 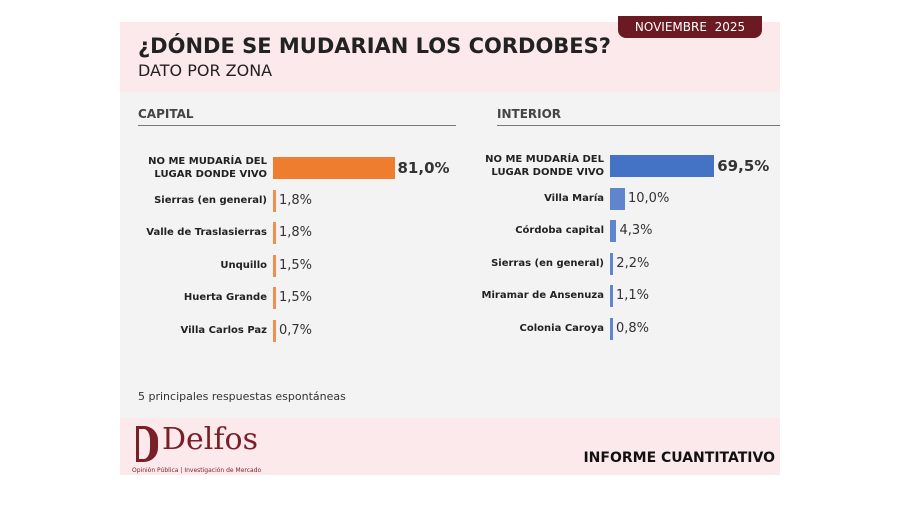 What do you see at coordinates (679, 458) in the screenshot?
I see `report-label: INFORME CUANTITATIVO` at bounding box center [679, 458].